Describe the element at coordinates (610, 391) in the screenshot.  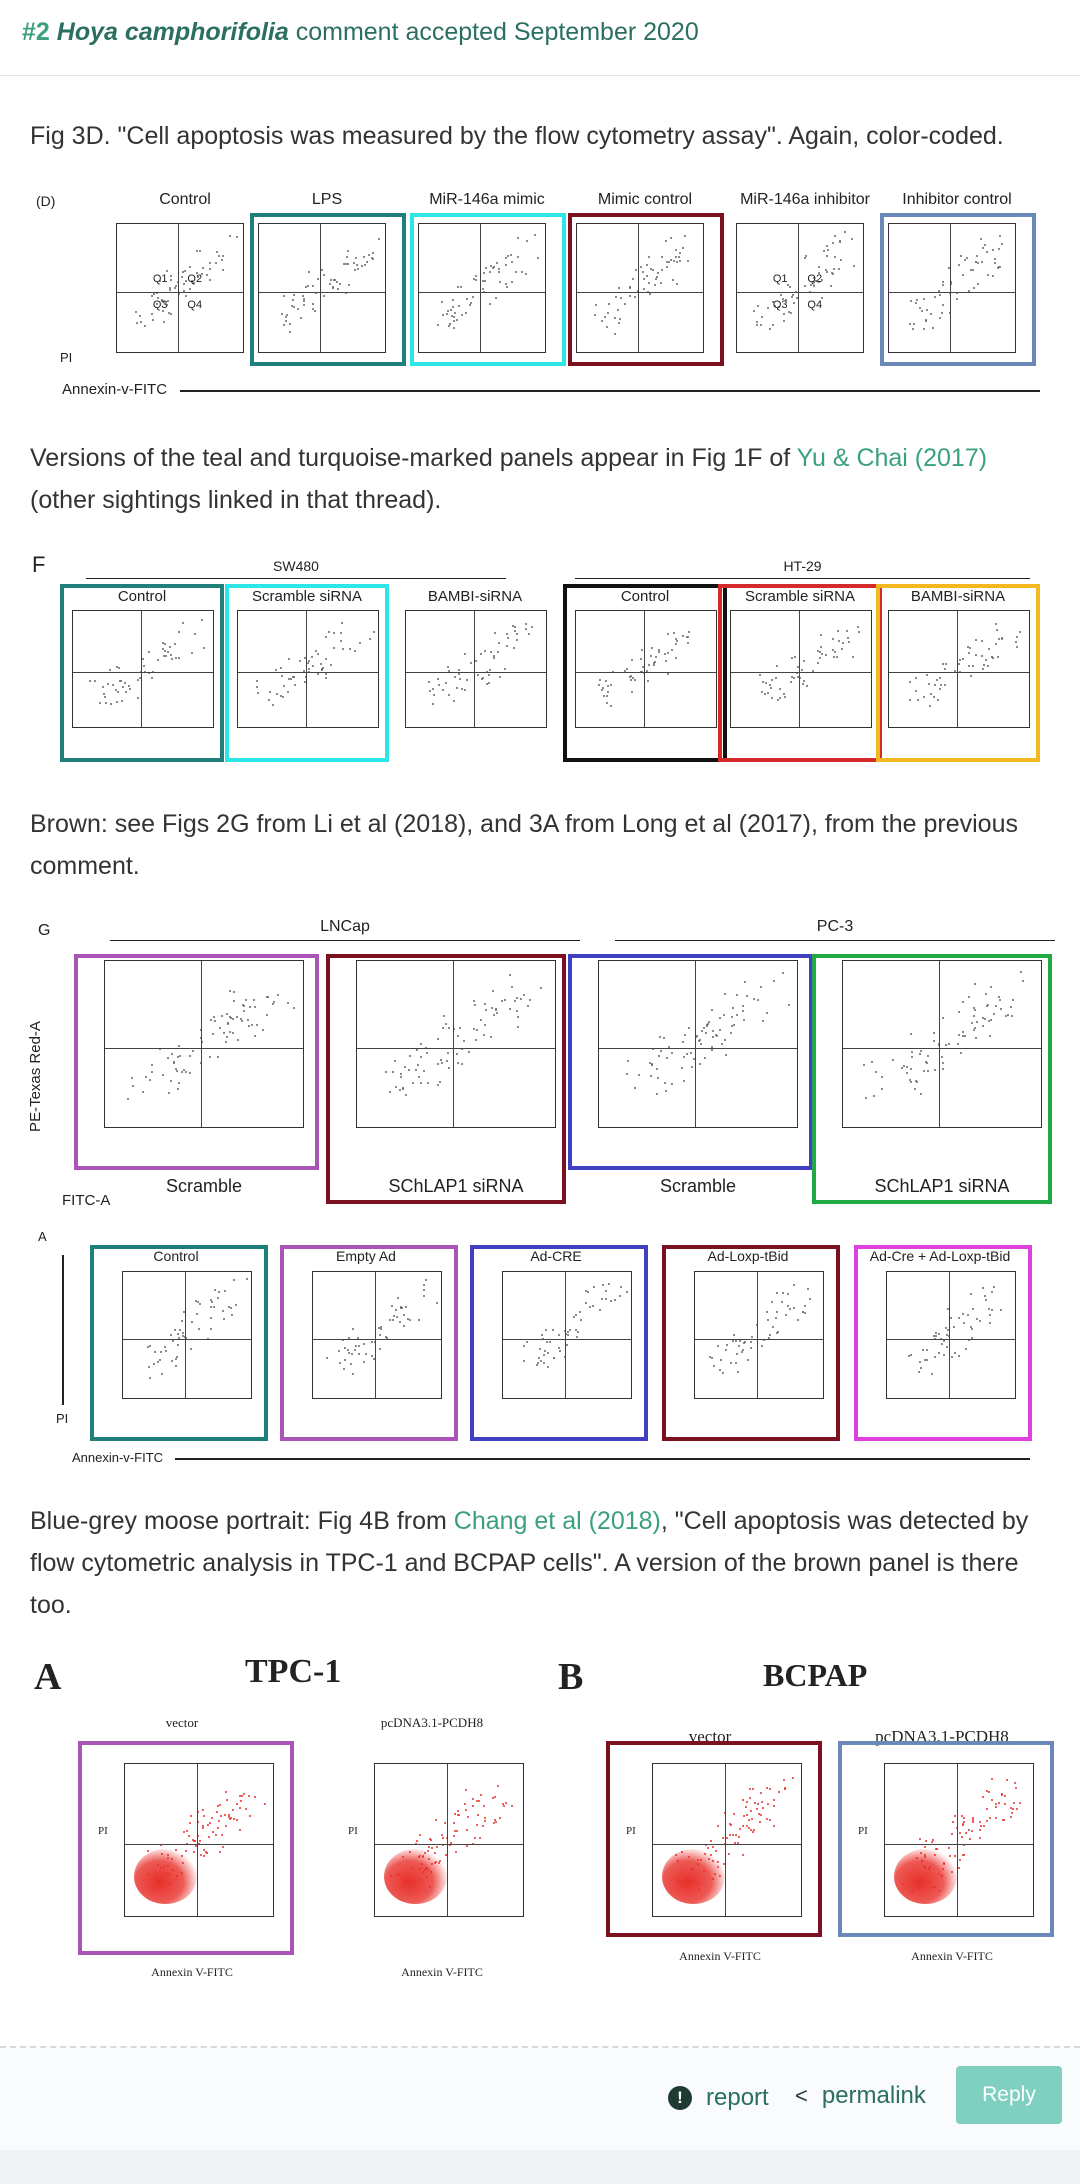
I see `x-axis-arrow` at that location.